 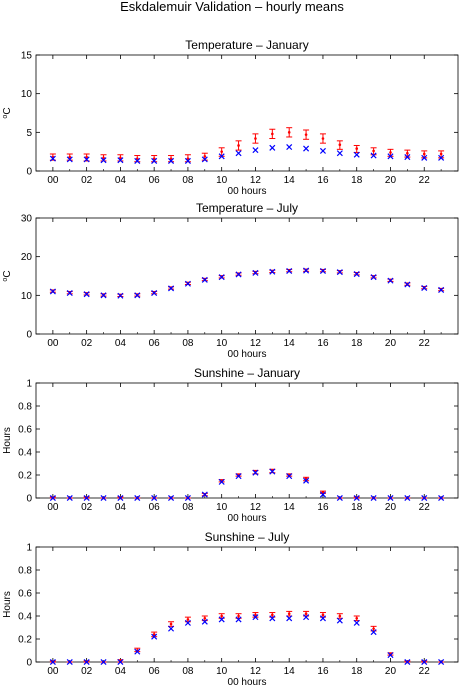 What do you see at coordinates (247, 537) in the screenshot?
I see `panel-title: Sunshine – July` at bounding box center [247, 537].